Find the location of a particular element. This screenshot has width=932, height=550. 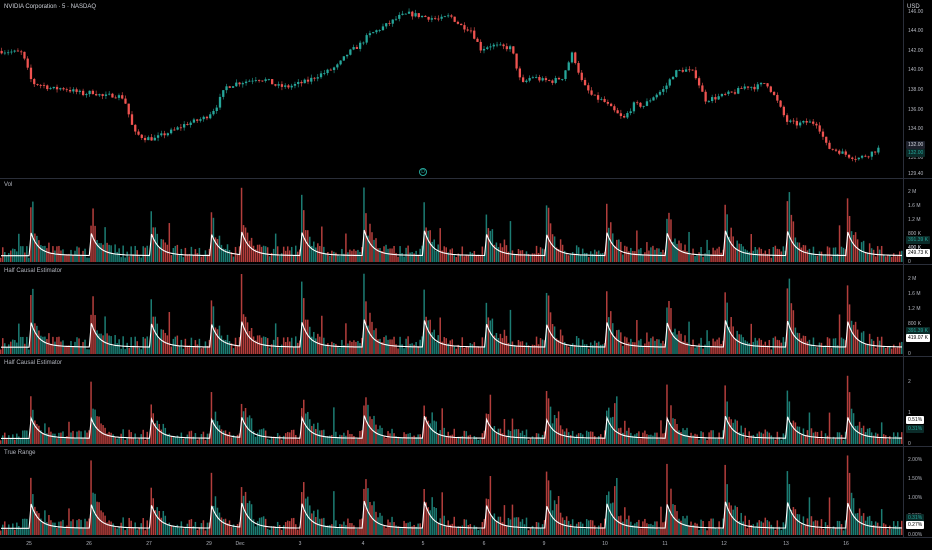

volume-plot-area: Vol is located at coordinates (451, 221).